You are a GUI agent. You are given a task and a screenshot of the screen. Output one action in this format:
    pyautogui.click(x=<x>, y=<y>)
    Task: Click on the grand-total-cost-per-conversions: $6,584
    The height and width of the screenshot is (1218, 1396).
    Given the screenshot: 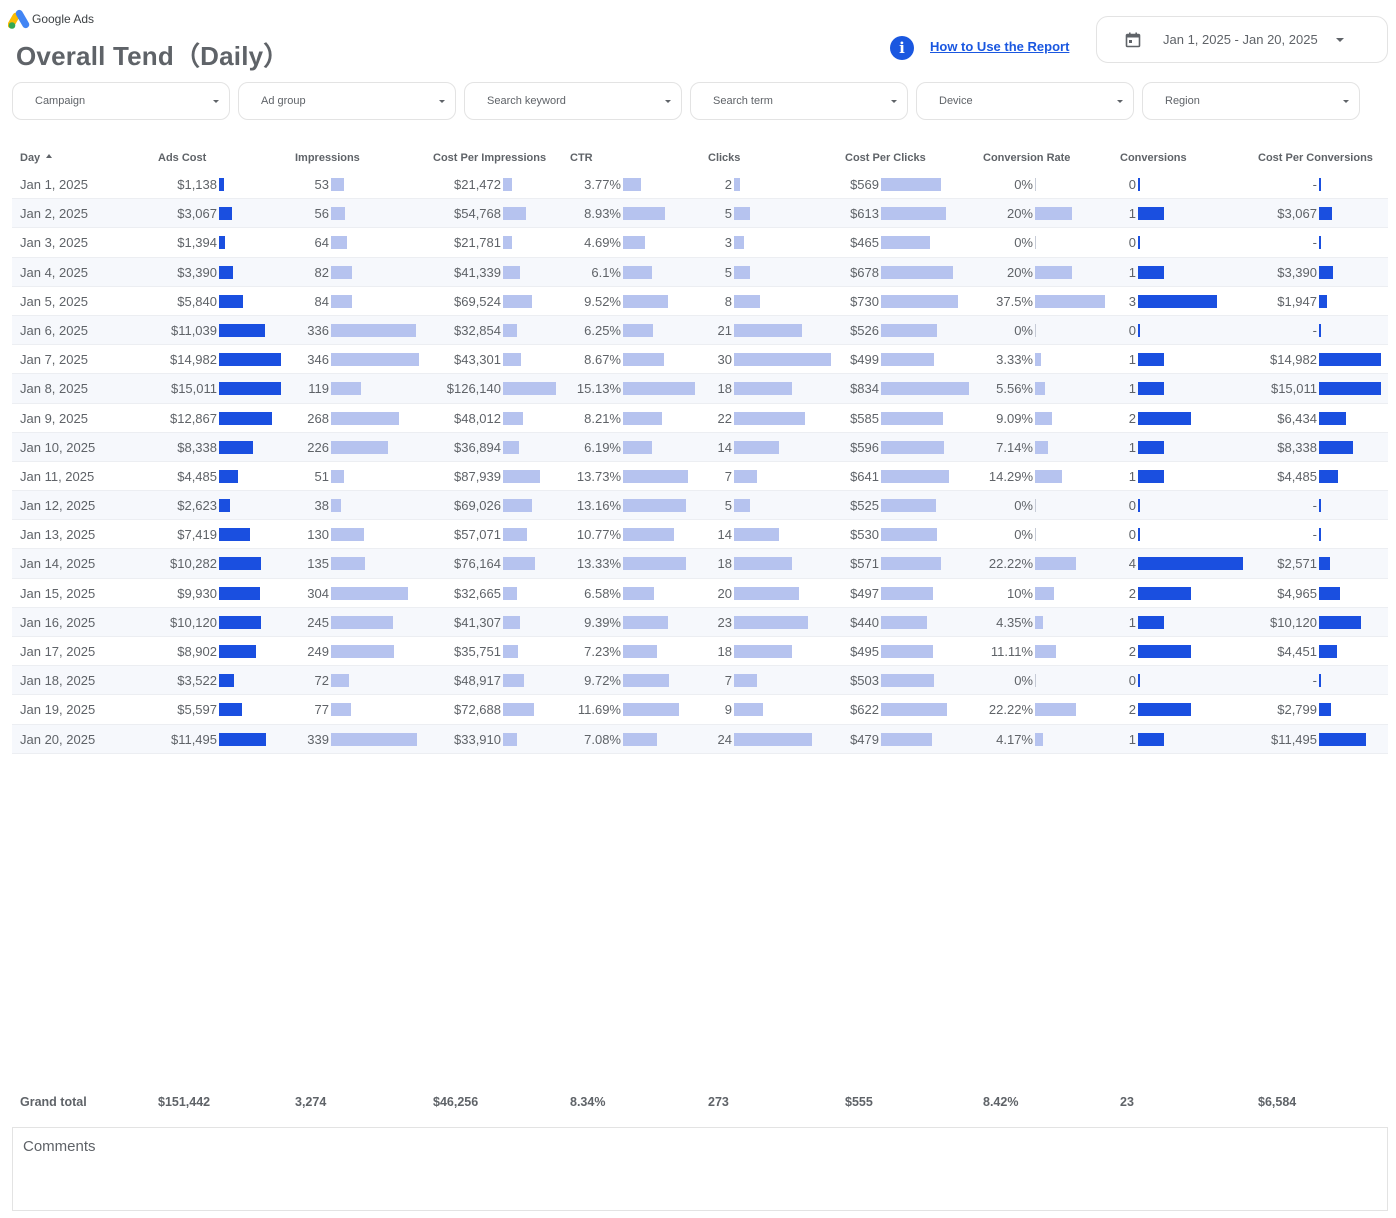 What is the action you would take?
    pyautogui.click(x=1277, y=1102)
    